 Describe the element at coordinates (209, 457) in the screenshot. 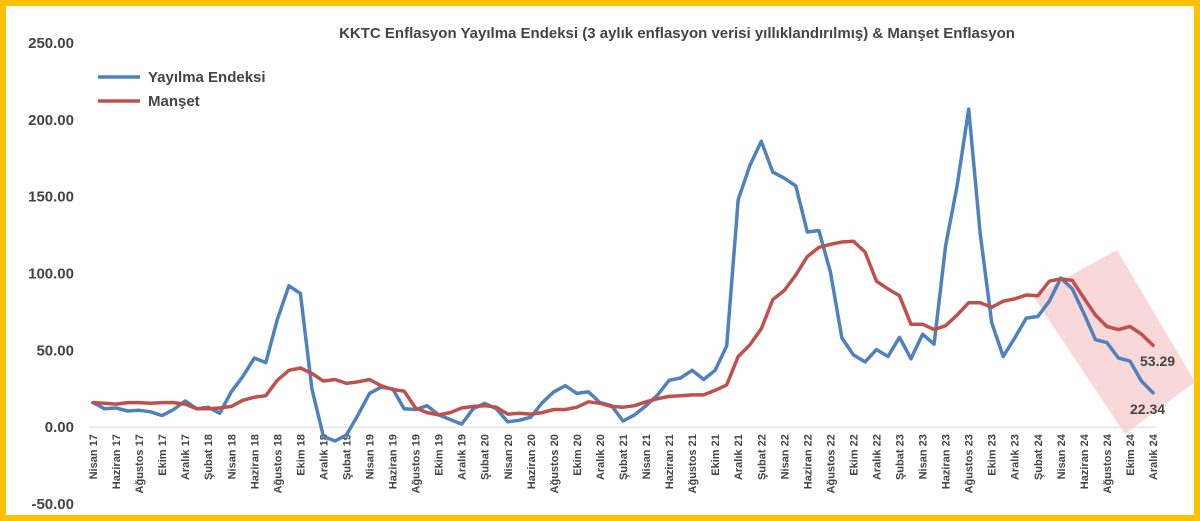

I see `x-tick-label: Şubat 18` at that location.